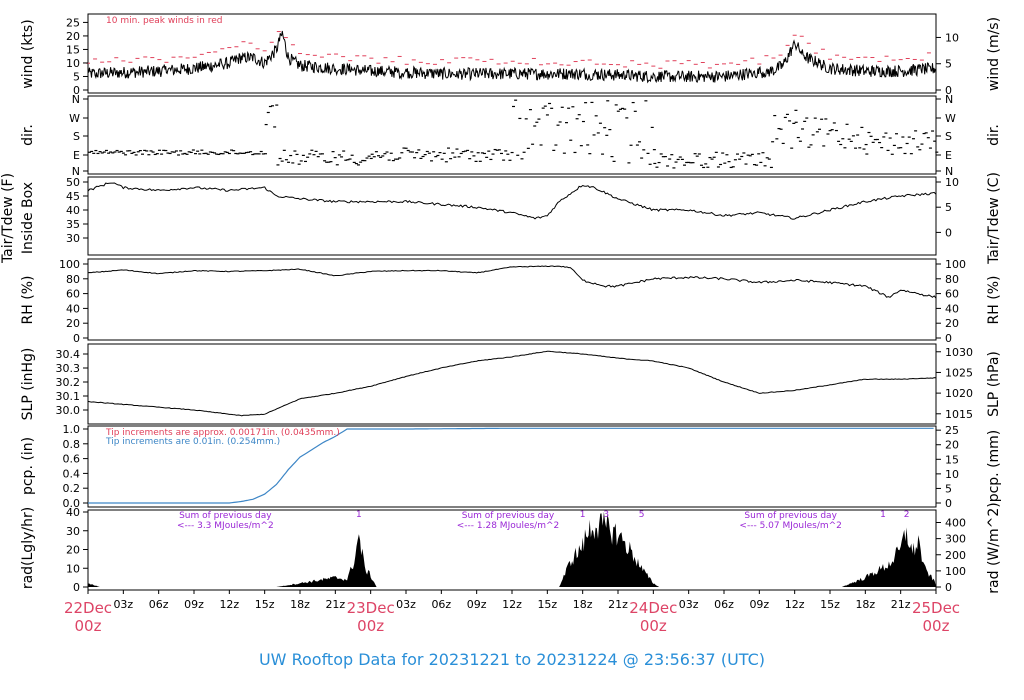 Image resolution: width=1024 pixels, height=700 pixels. I want to click on rad-right-tick-label: 300, so click(955, 539).